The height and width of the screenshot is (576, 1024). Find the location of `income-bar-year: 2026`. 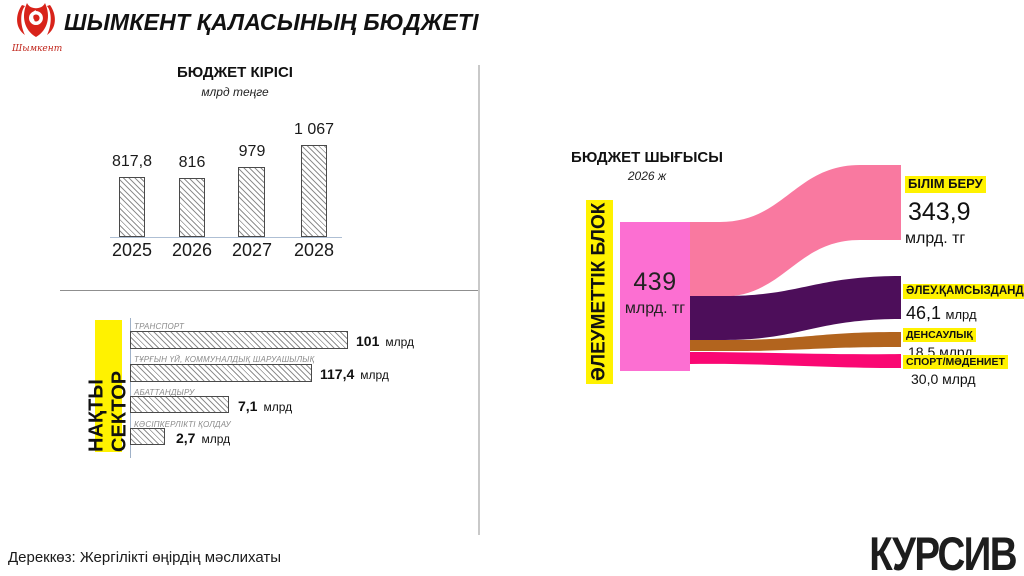

income-bar-year: 2026 is located at coordinates (192, 250).